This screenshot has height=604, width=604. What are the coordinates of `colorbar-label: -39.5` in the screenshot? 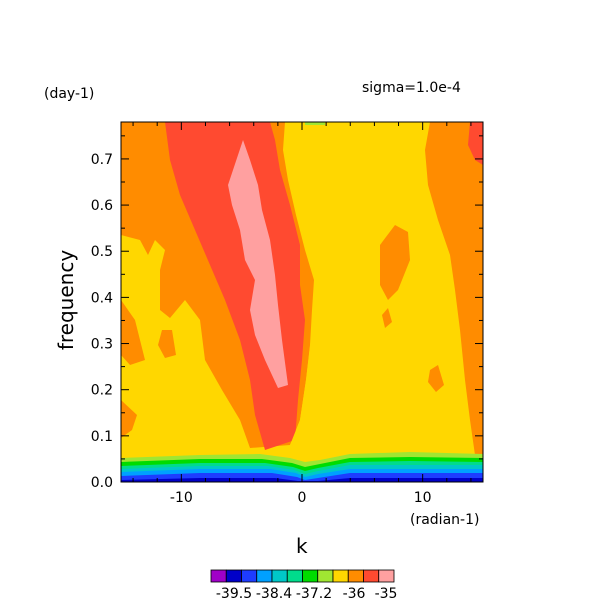 It's located at (234, 594).